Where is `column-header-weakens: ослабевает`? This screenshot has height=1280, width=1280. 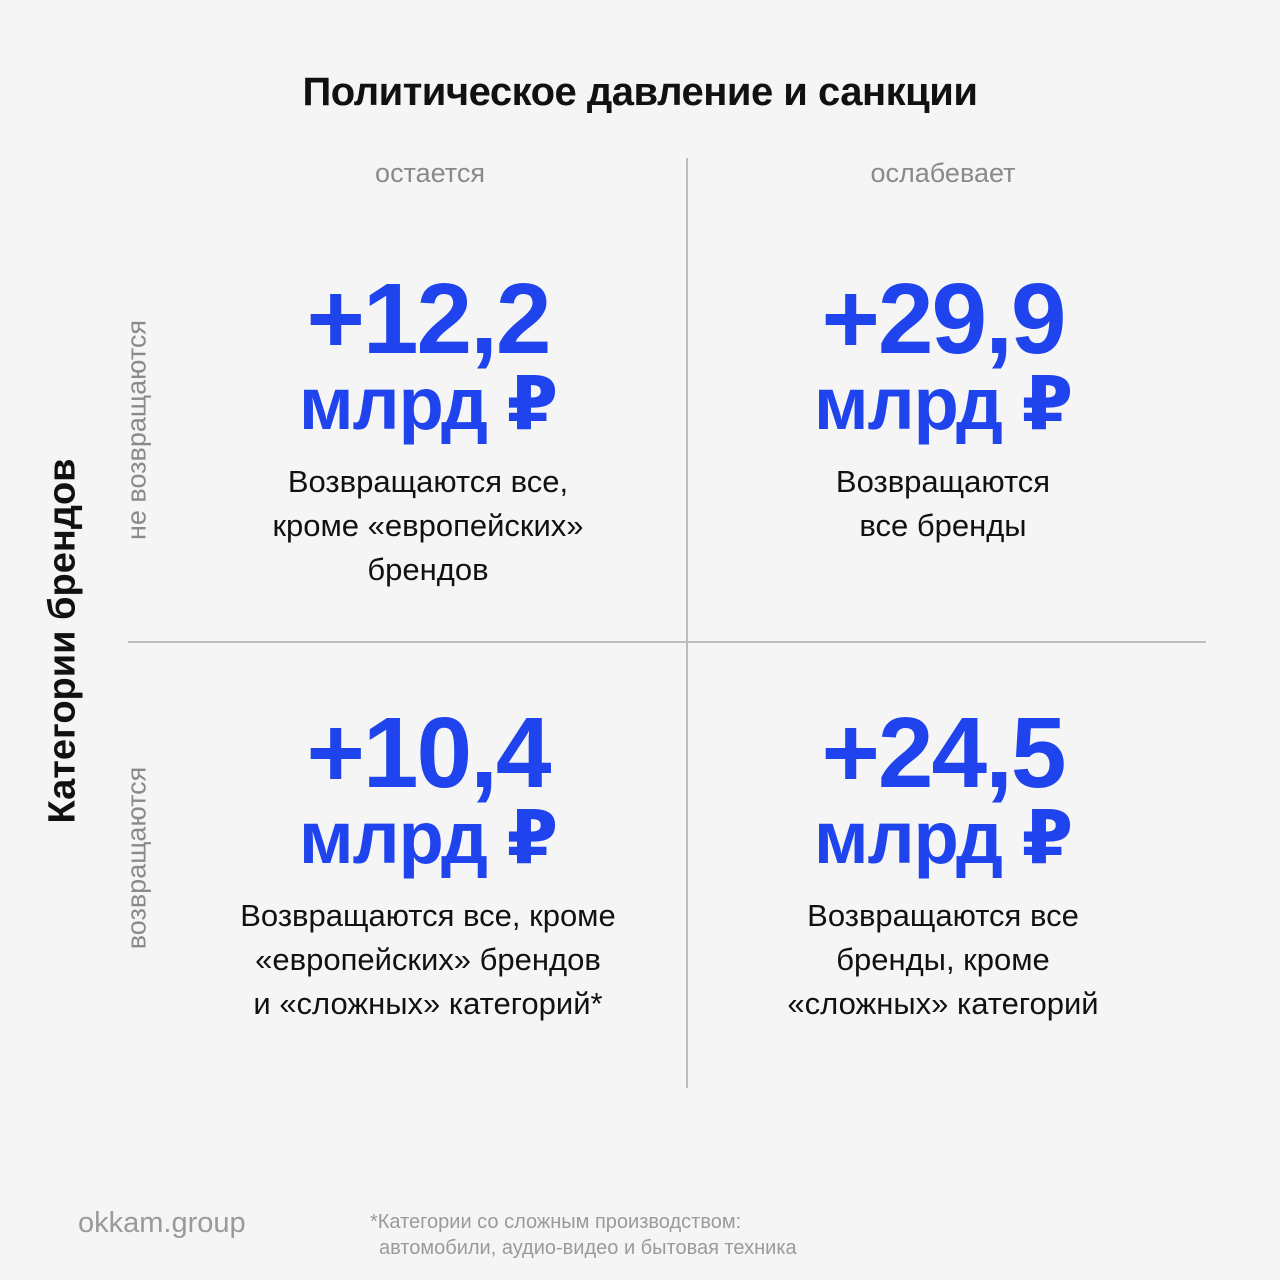 column-header-weakens: ослабевает is located at coordinates (943, 173).